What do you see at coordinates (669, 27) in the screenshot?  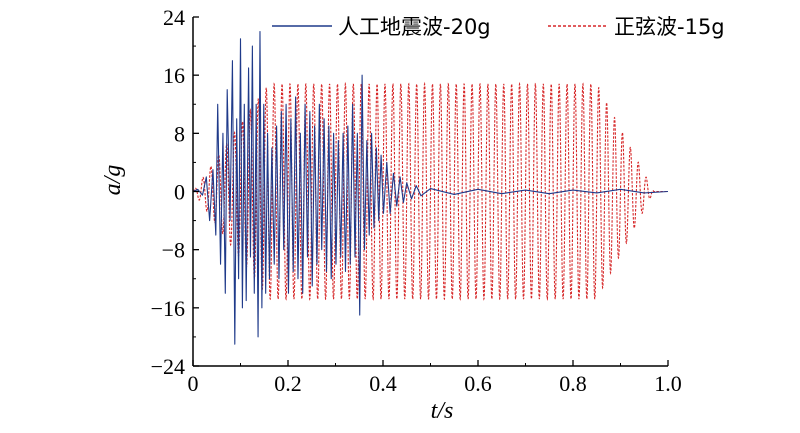 I see `legend-label-sine: 正弦波-15g` at bounding box center [669, 27].